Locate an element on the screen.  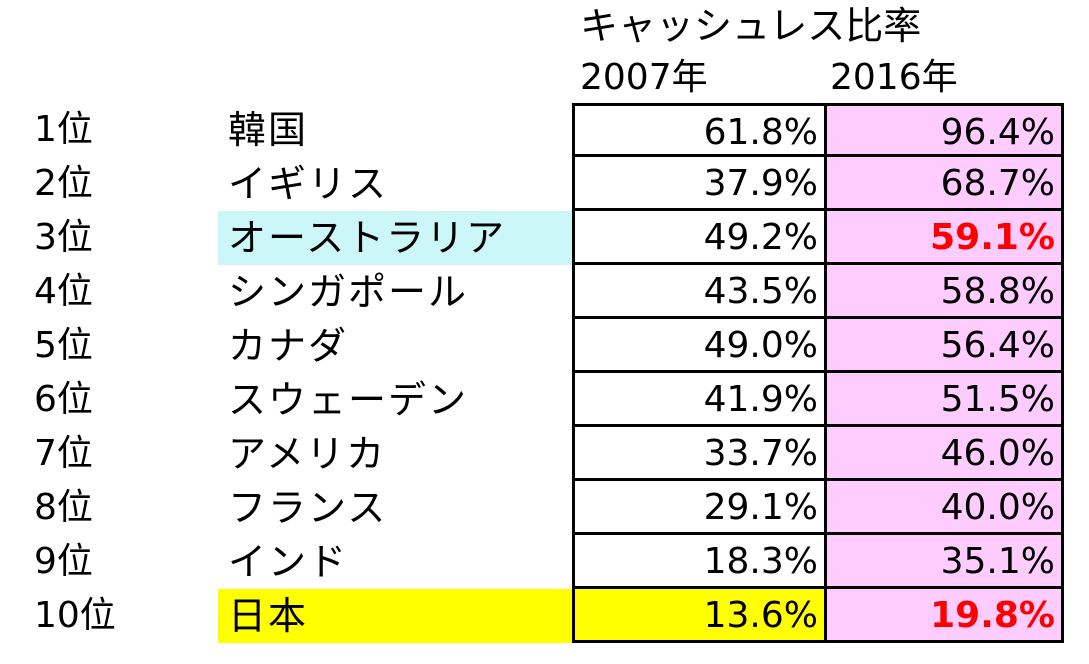
ratio-2007-cell-highlighted: 13.6% is located at coordinates (698, 616).